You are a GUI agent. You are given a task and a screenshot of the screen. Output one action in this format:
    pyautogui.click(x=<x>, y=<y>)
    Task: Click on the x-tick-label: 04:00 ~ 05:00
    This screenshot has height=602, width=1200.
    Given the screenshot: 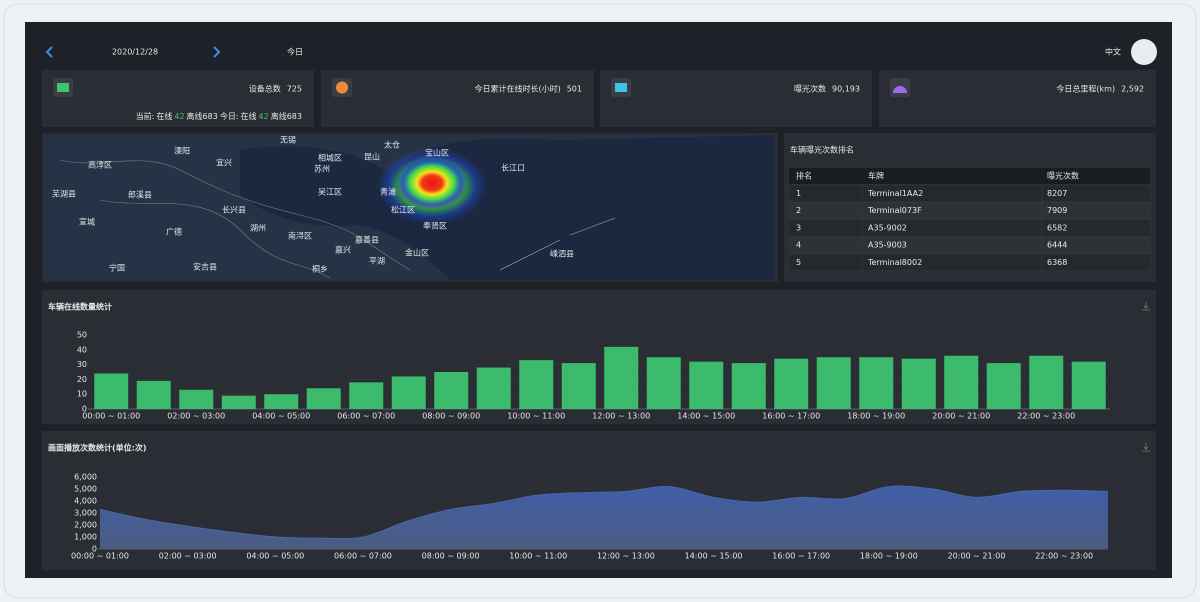 What is the action you would take?
    pyautogui.click(x=275, y=556)
    